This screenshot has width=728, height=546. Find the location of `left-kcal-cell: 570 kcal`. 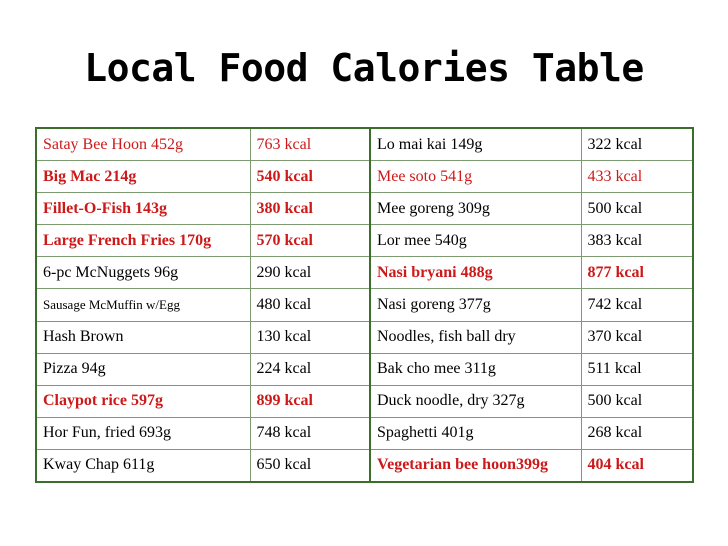

left-kcal-cell: 570 kcal is located at coordinates (310, 241).